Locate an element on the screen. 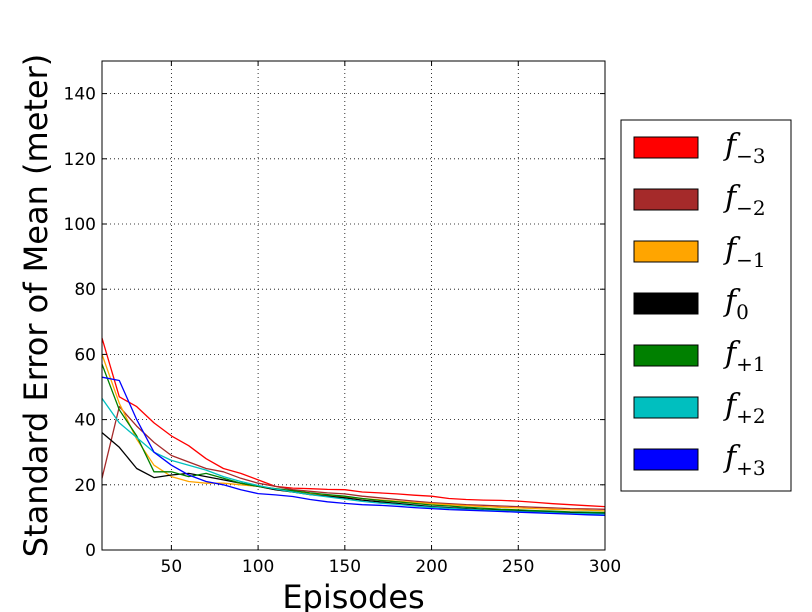  y-tick-label: 140 is located at coordinates (80, 95).